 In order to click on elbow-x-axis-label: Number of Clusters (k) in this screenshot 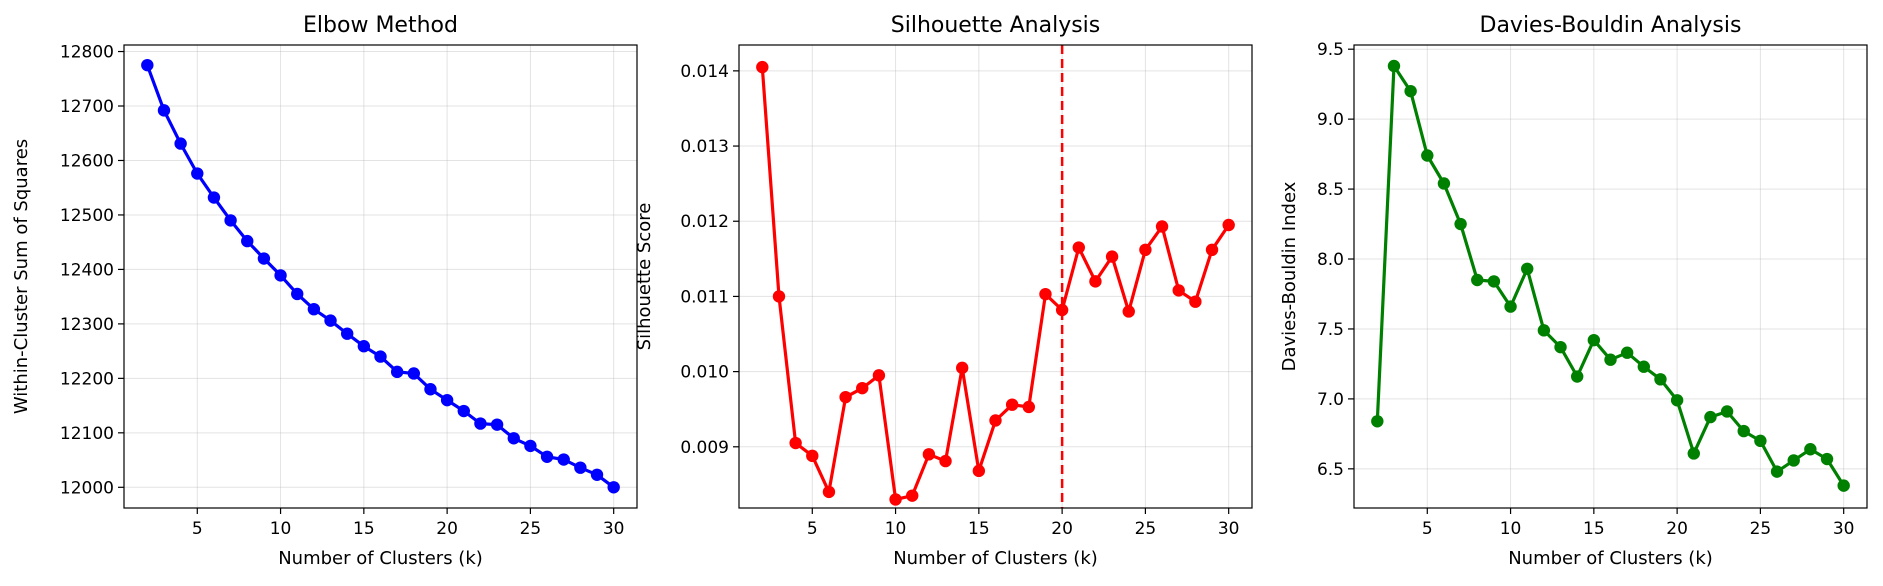, I will do `click(380, 558)`.